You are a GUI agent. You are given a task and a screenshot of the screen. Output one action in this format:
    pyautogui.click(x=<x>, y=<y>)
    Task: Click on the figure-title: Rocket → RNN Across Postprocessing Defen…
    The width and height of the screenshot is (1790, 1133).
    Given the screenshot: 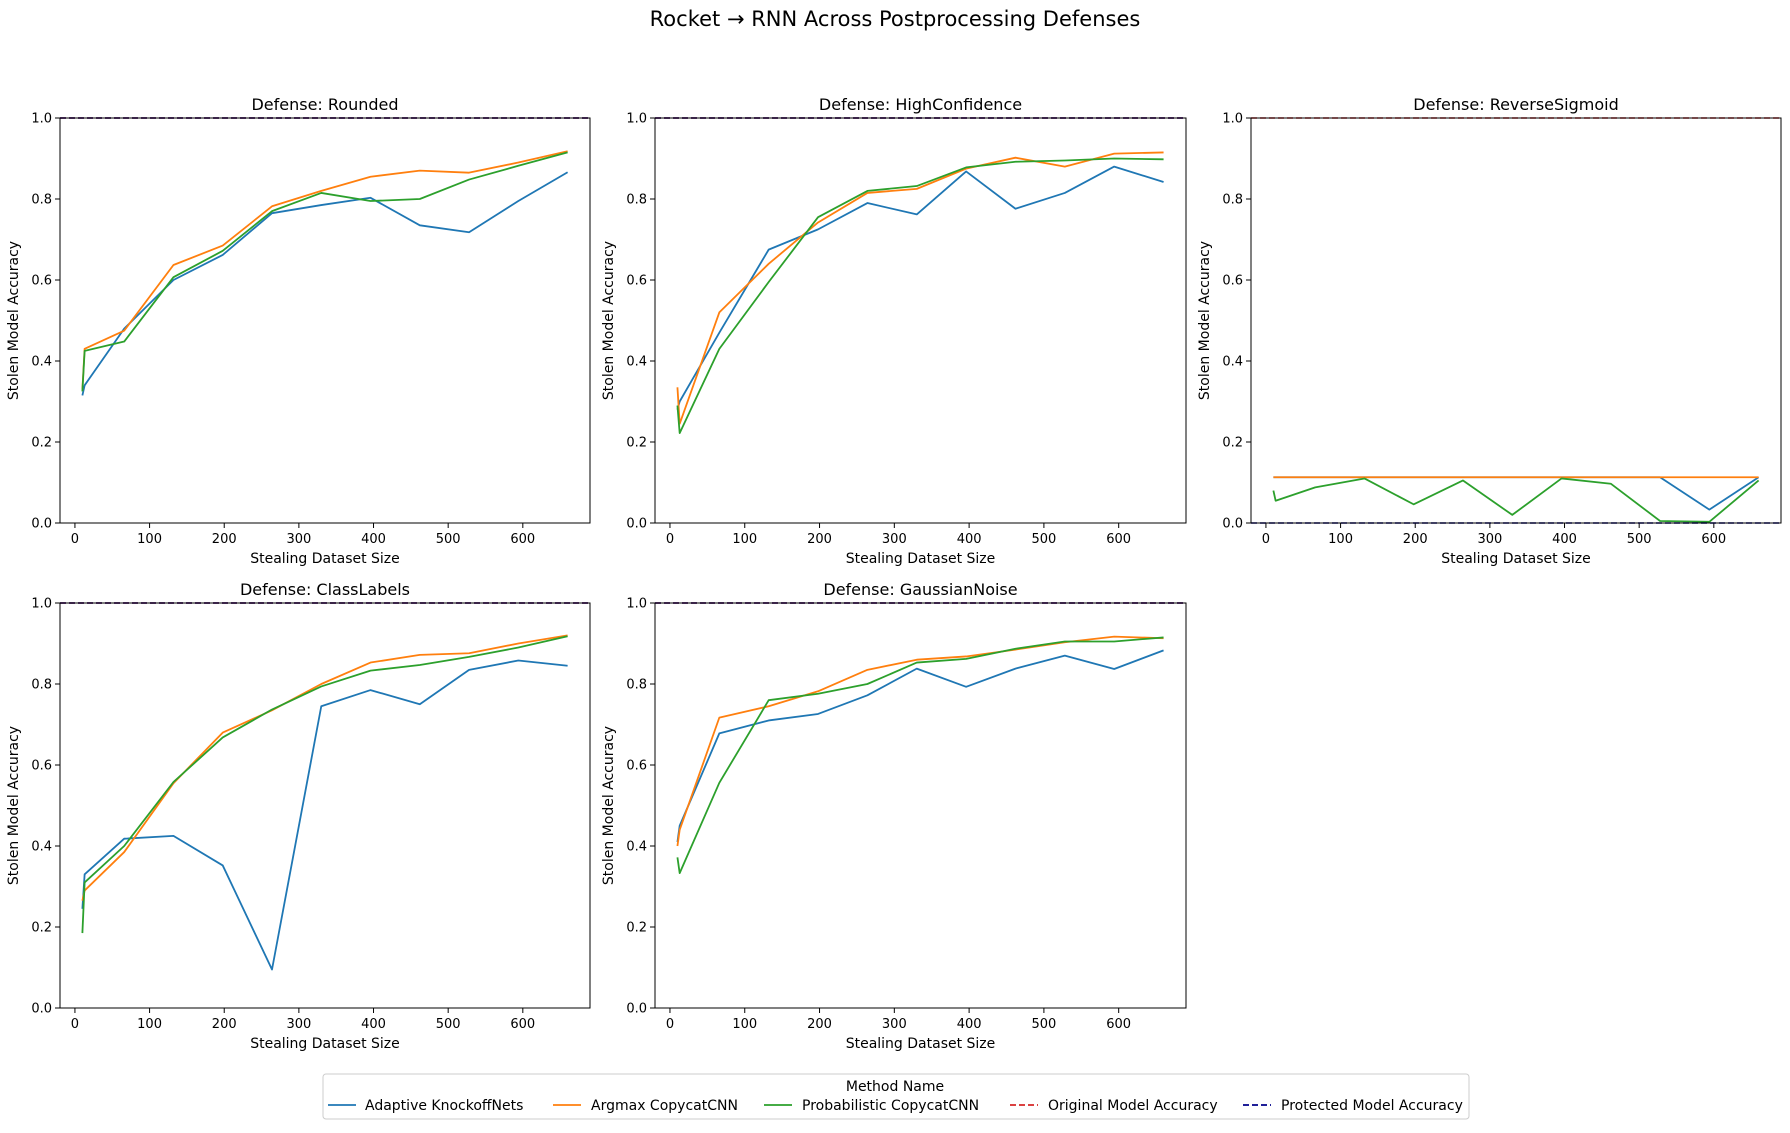 What is the action you would take?
    pyautogui.click(x=895, y=19)
    